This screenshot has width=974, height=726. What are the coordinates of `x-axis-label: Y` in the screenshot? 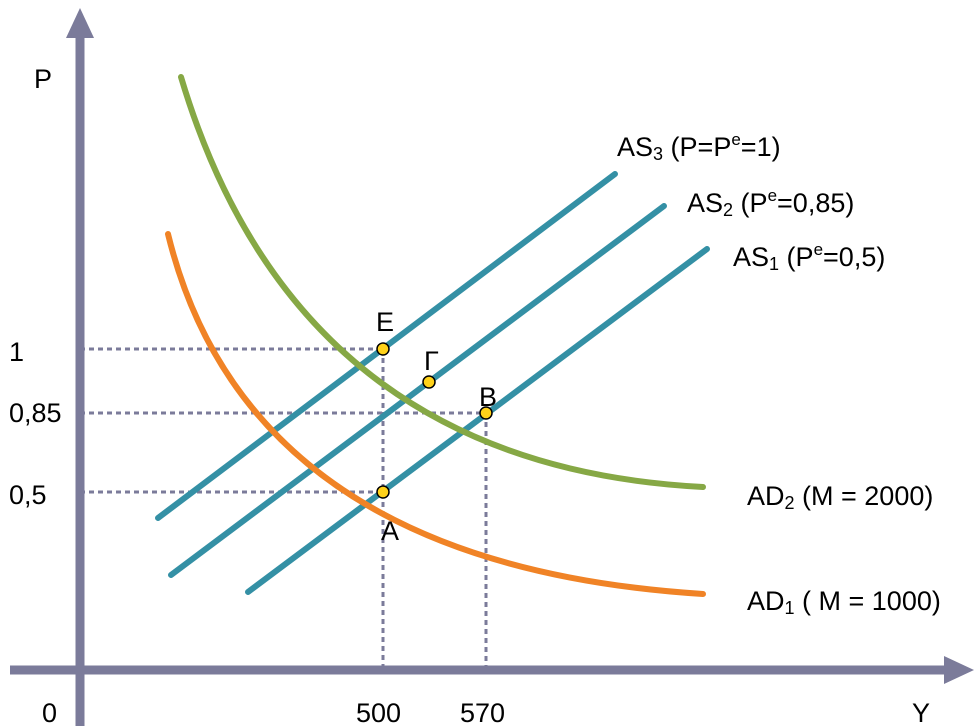 It's located at (921, 712).